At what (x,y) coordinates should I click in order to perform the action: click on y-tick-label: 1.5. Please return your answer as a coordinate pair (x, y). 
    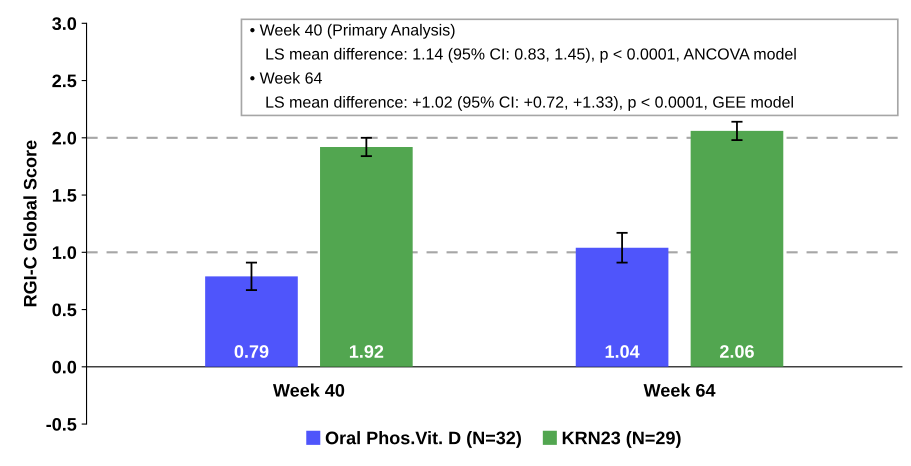
    Looking at the image, I should click on (64, 195).